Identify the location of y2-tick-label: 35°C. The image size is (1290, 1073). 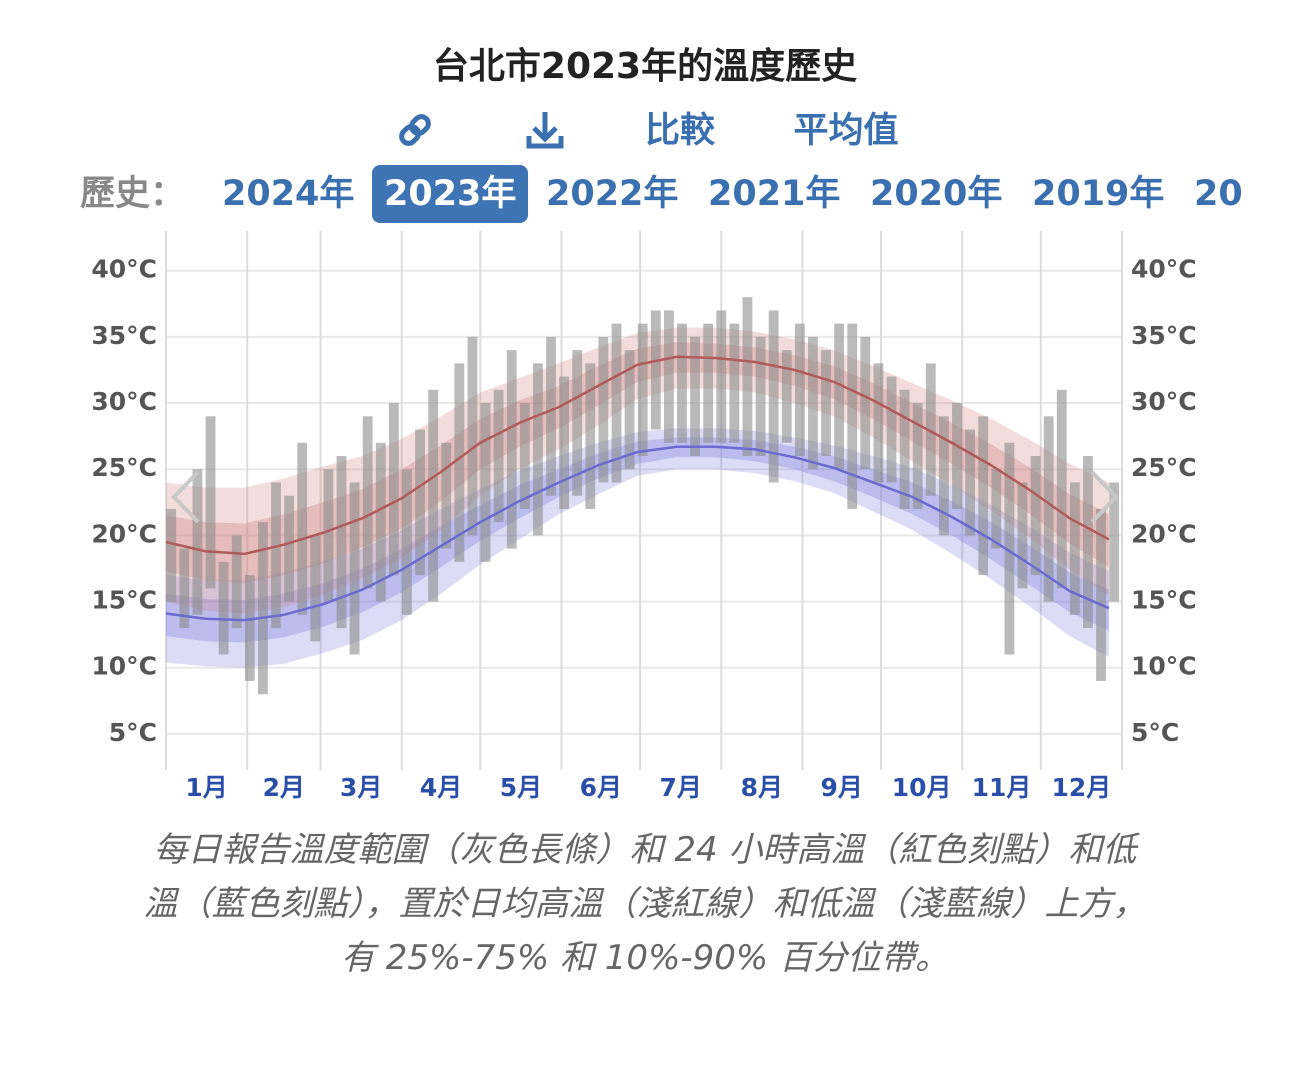
(1164, 335).